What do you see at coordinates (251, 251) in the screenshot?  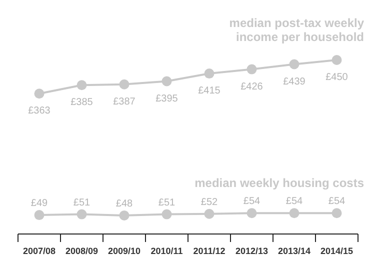 I see `x-tick-label: 2012/13` at bounding box center [251, 251].